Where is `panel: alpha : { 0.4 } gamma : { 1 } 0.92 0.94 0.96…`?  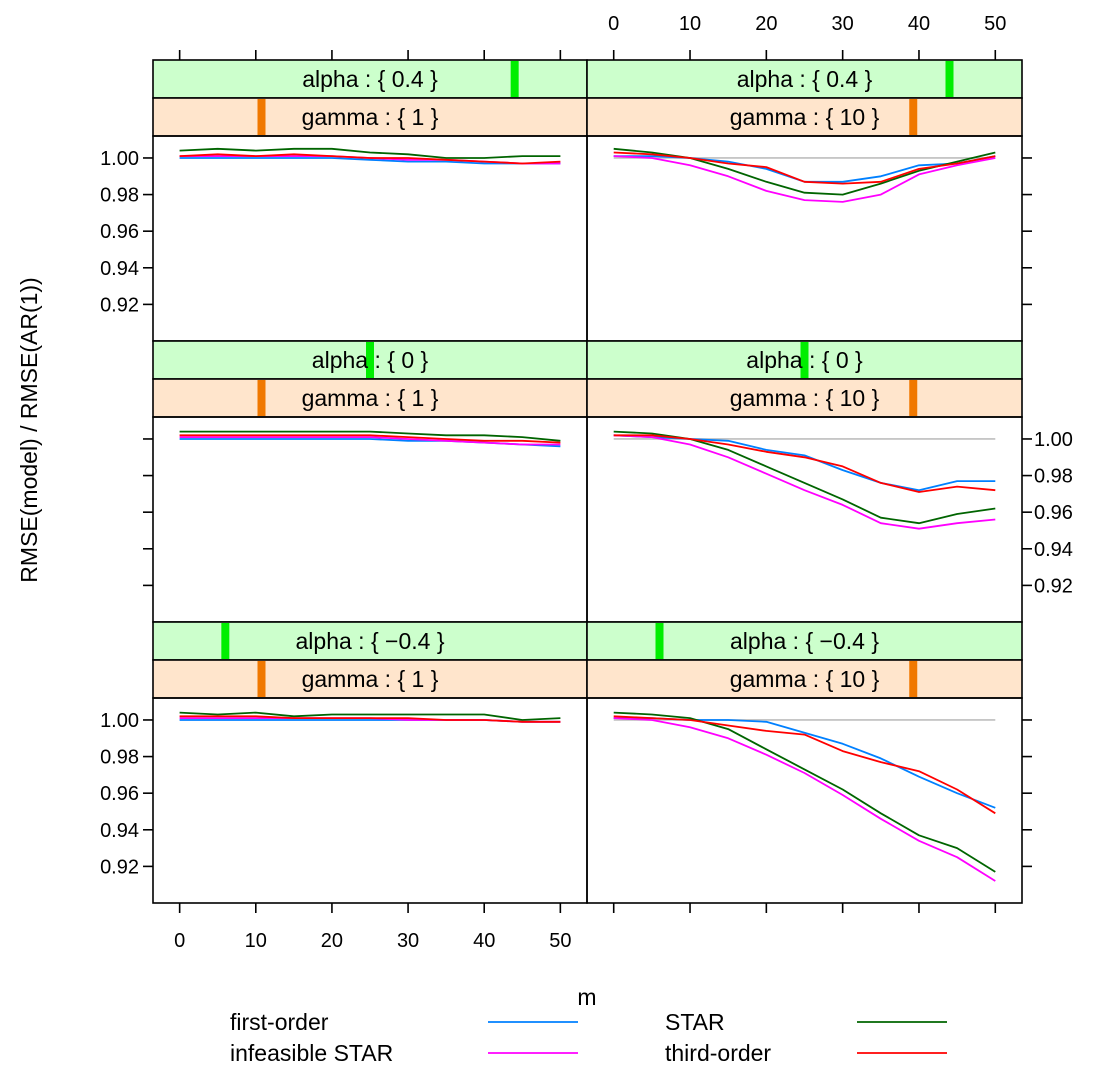 panel: alpha : { 0.4 } gamma : { 1 } 0.92 0.94 0.96… is located at coordinates (344, 196).